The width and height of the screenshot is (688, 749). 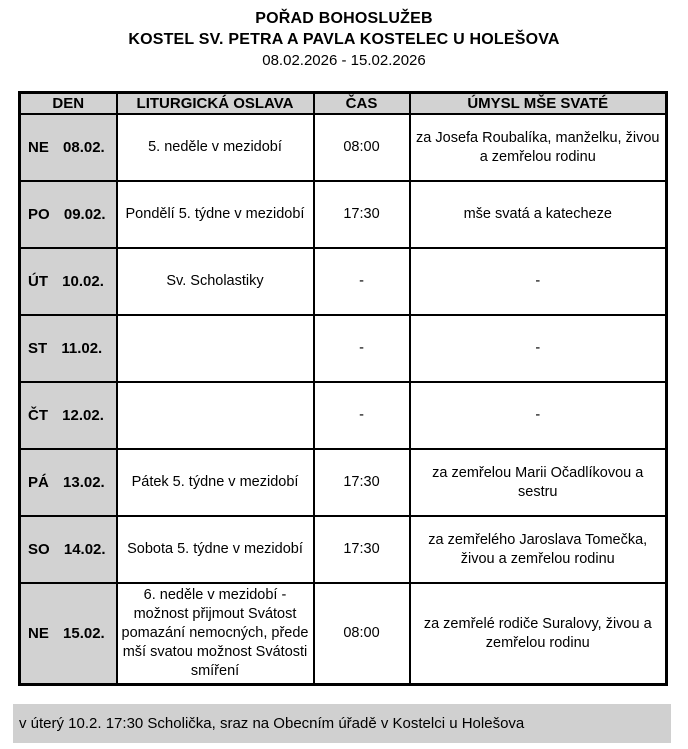 I want to click on day-cell: ST 11.02., so click(x=68, y=348).